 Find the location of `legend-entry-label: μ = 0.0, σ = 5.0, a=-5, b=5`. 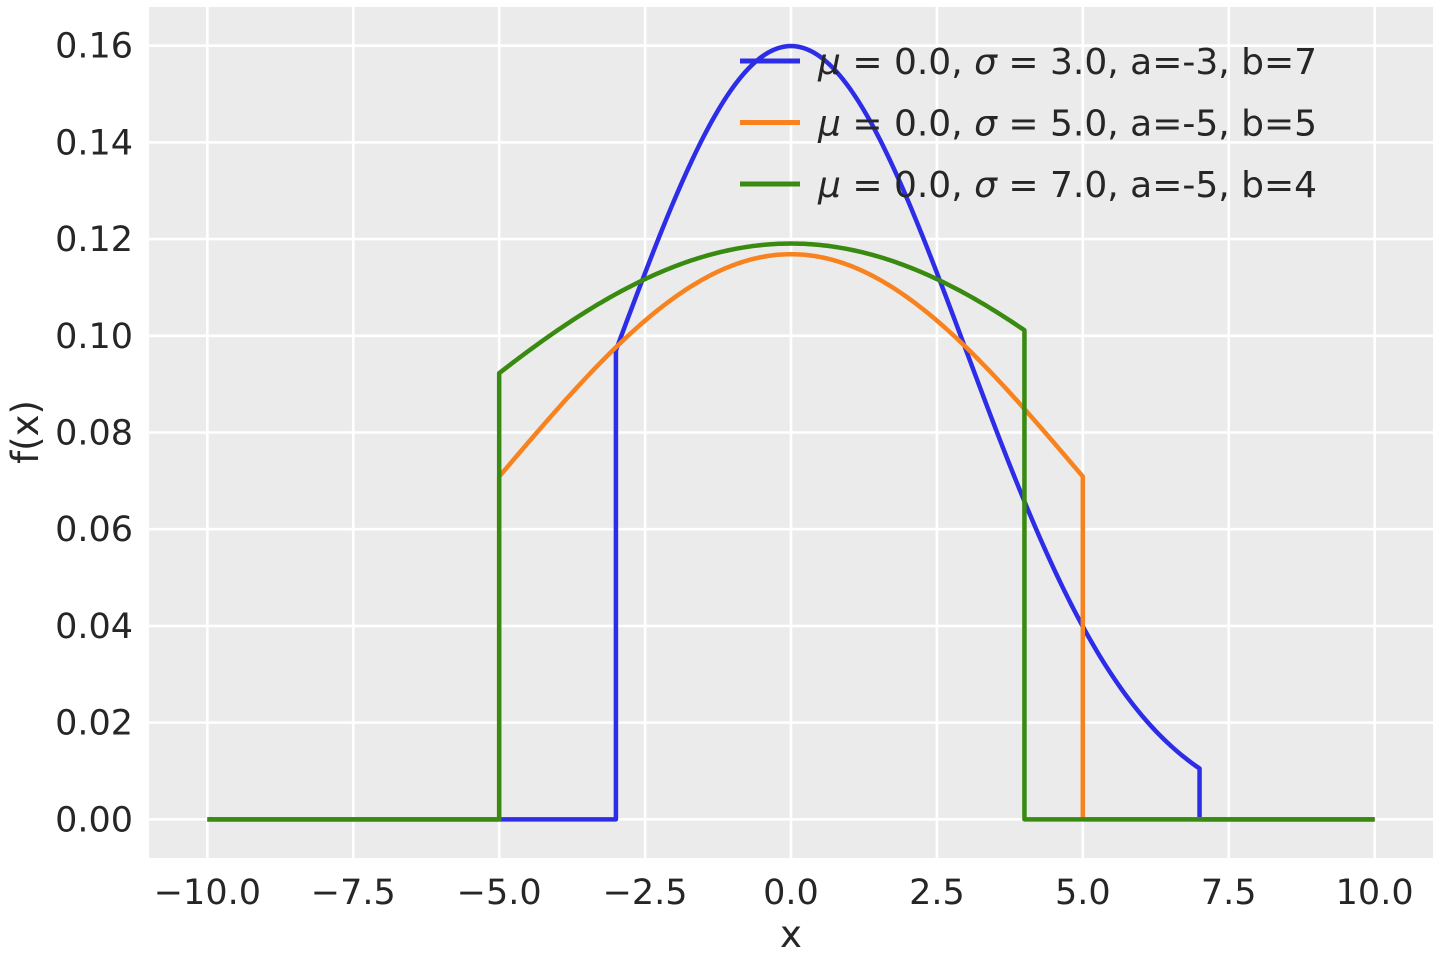

legend-entry-label: μ = 0.0, σ = 5.0, a=-5, b=5 is located at coordinates (1067, 124).